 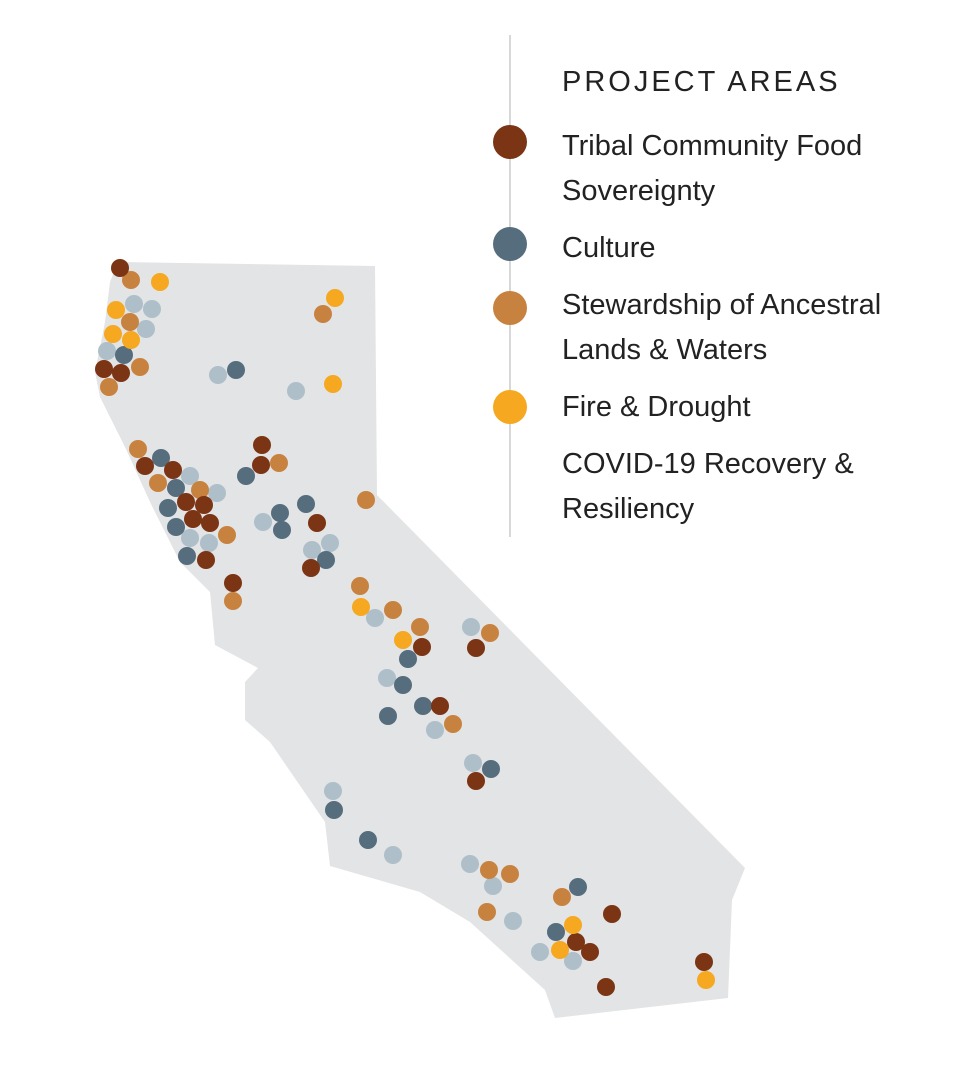 I want to click on legend-label: Stewardship of Ancestral Lands & Waters, so click(x=722, y=327).